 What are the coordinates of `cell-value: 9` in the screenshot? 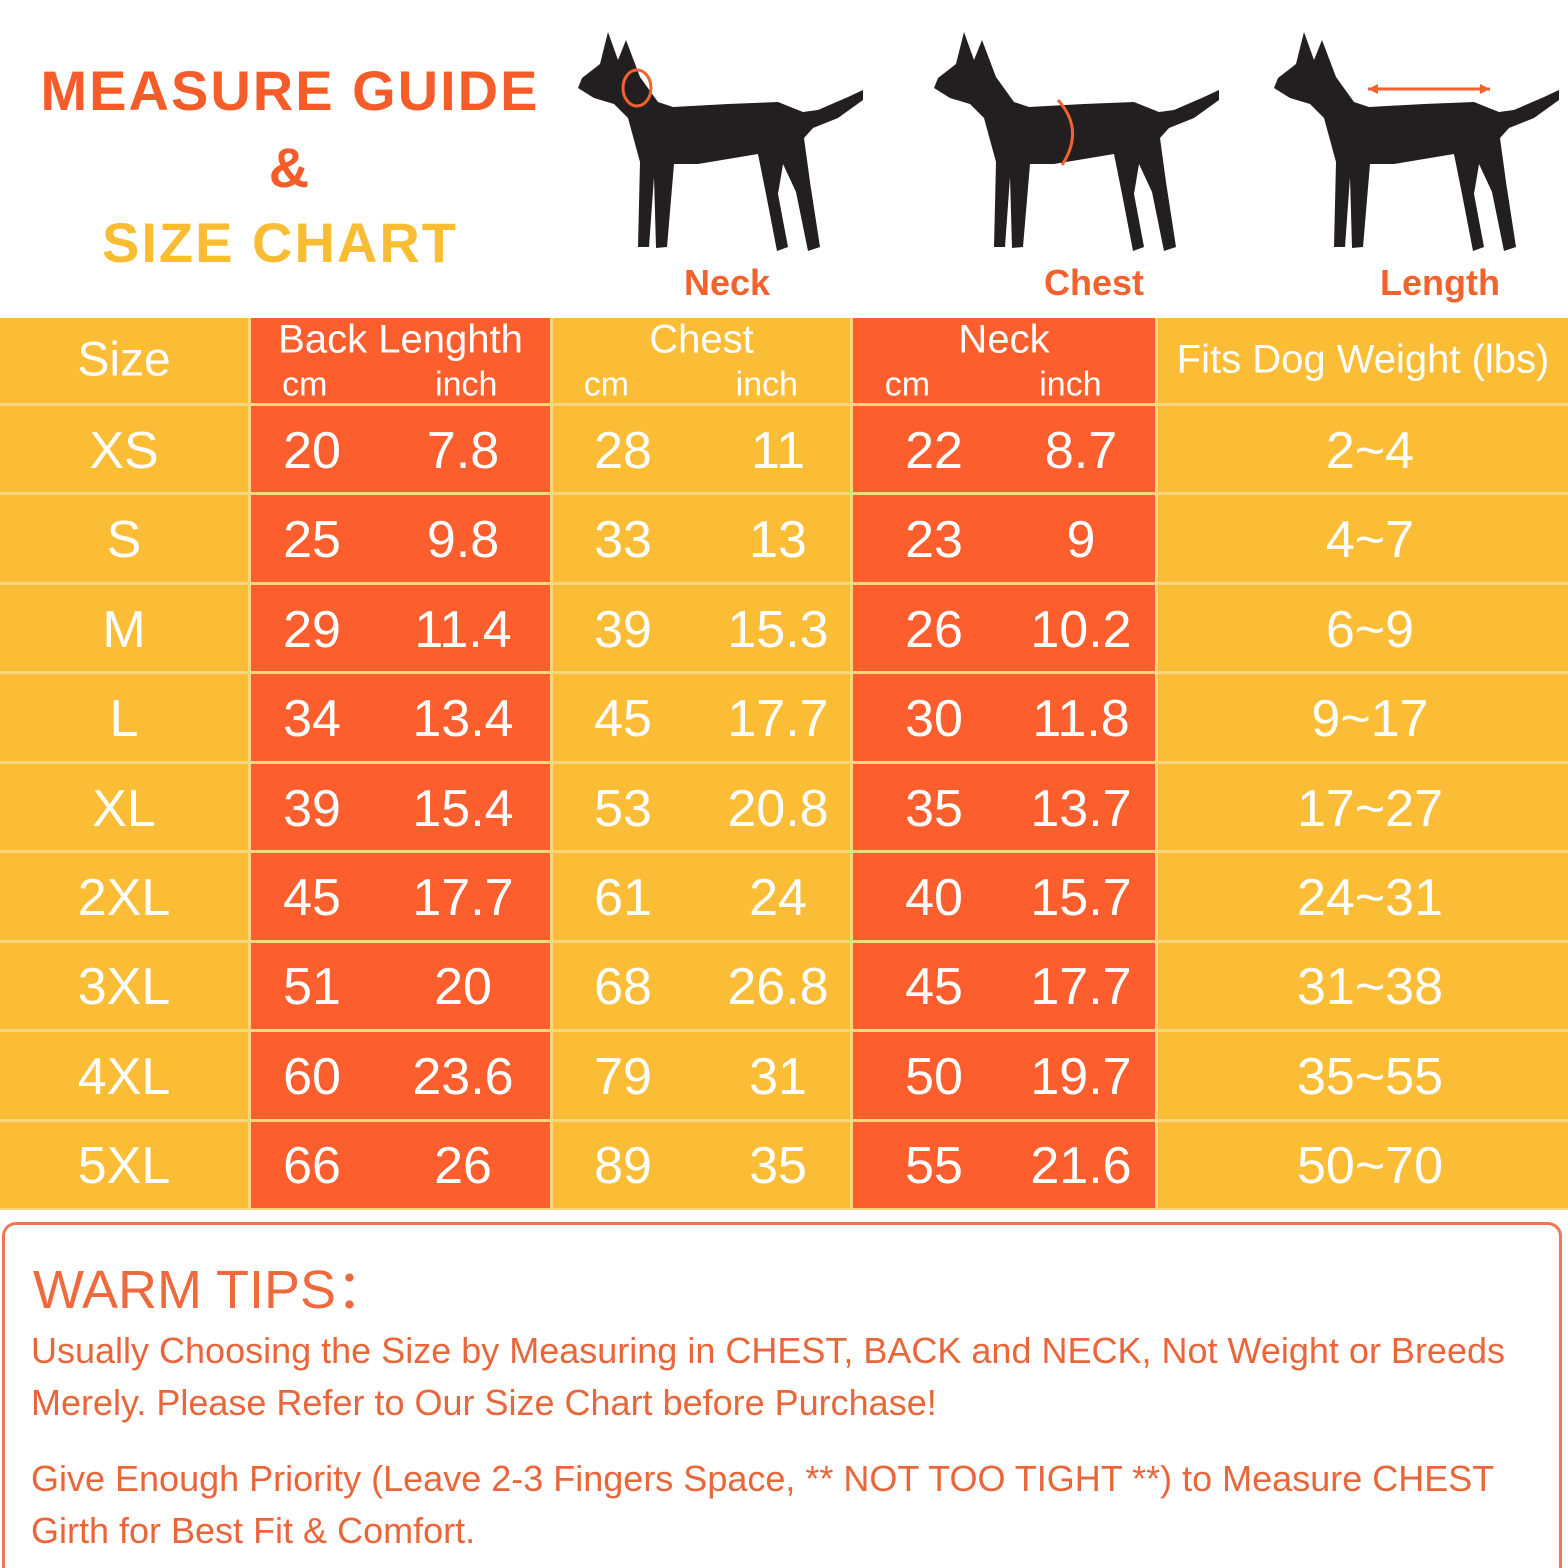 It's located at (1081, 540).